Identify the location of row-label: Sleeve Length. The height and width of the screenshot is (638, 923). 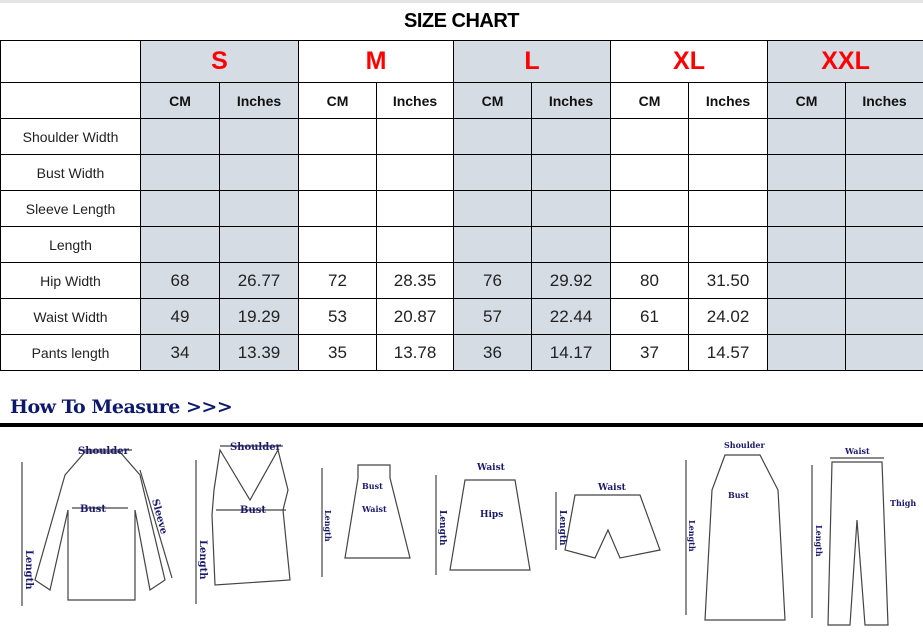
(70, 208).